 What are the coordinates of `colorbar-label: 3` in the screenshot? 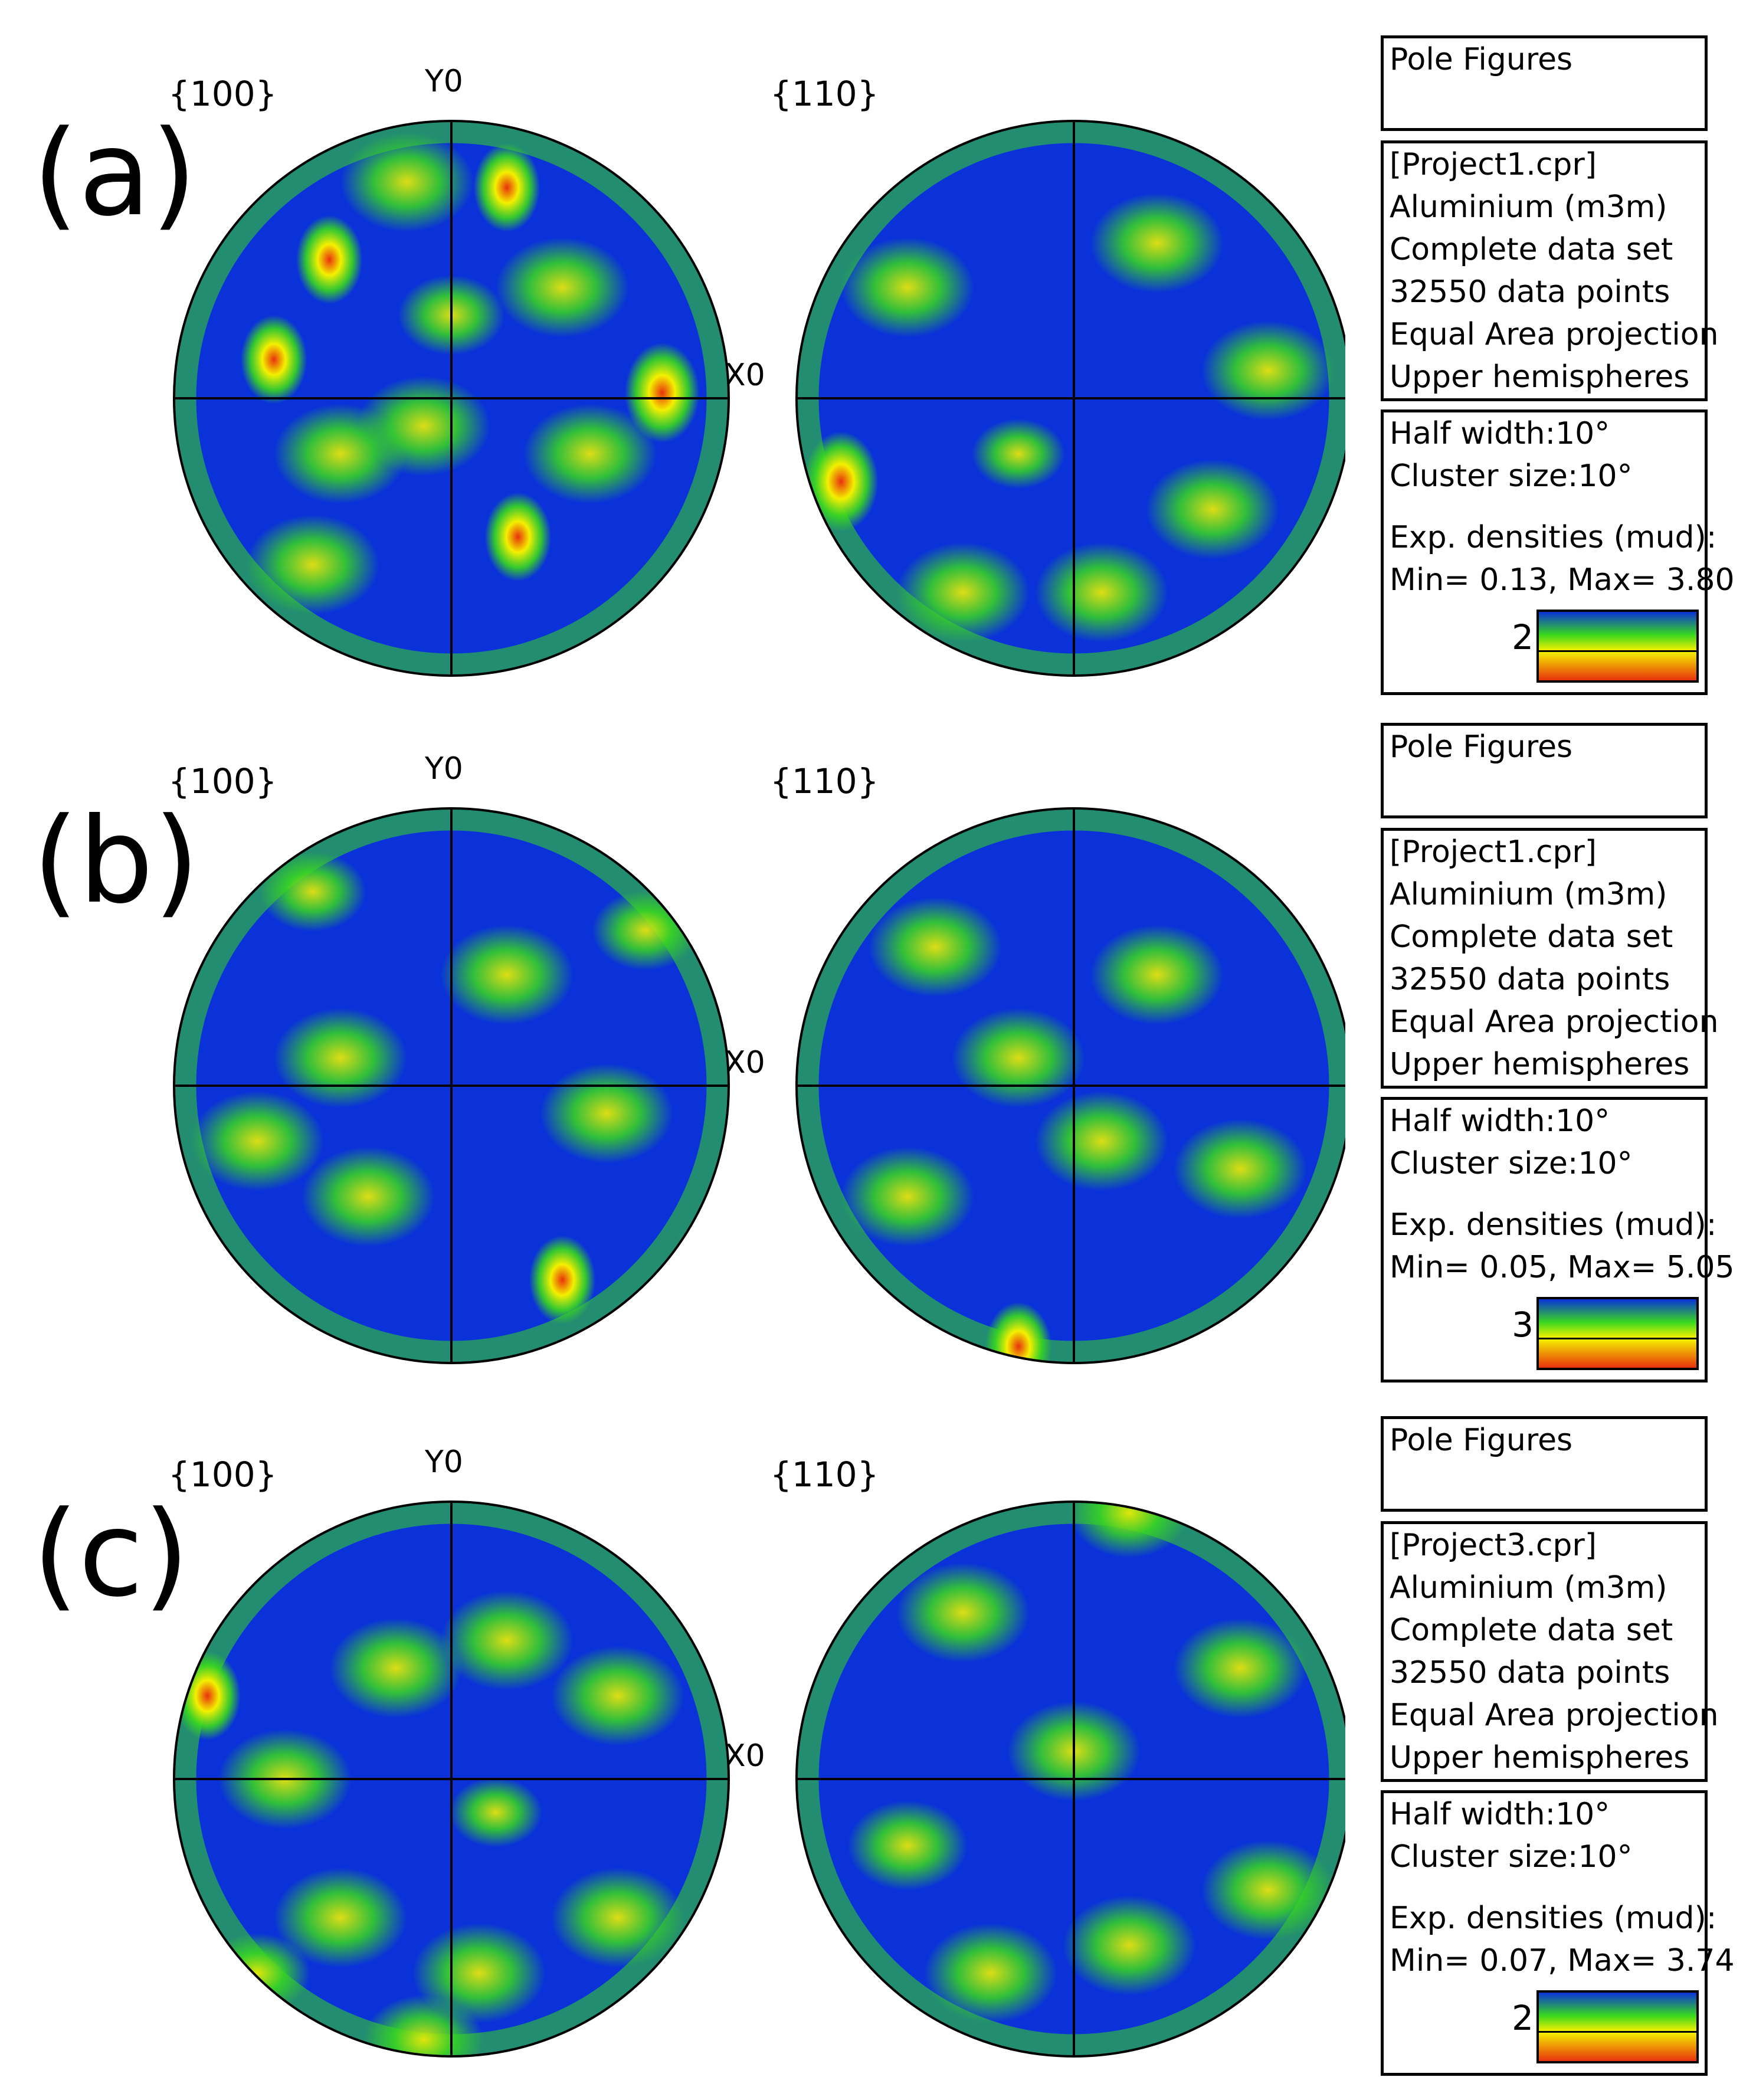 It's located at (1523, 1325).